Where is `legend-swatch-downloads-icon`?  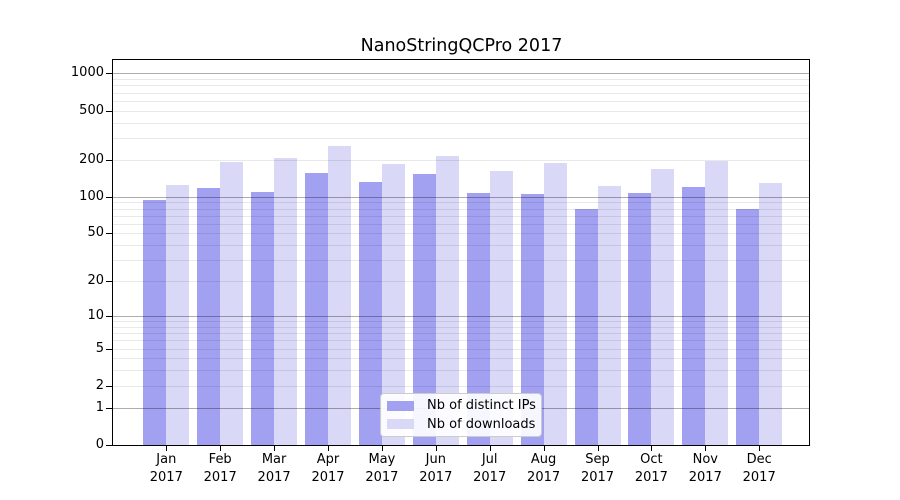
legend-swatch-downloads-icon is located at coordinates (400, 424).